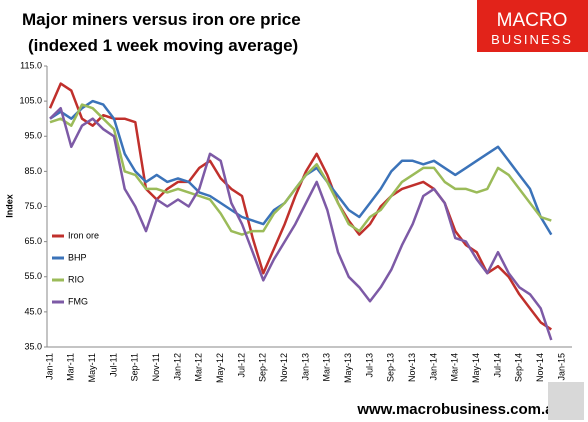 This screenshot has height=422, width=588. What do you see at coordinates (433, 367) in the screenshot?
I see `x-tick-label: Jan-14` at bounding box center [433, 367].